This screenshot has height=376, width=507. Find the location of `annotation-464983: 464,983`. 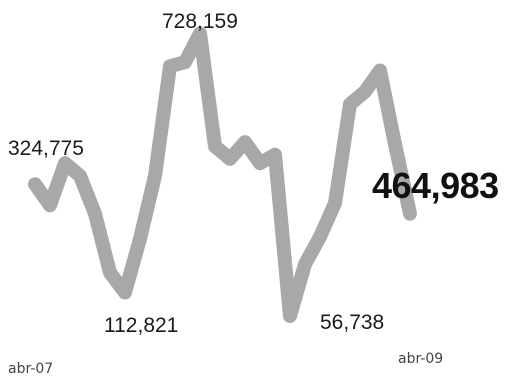

annotation-464983: 464,983 is located at coordinates (435, 185).